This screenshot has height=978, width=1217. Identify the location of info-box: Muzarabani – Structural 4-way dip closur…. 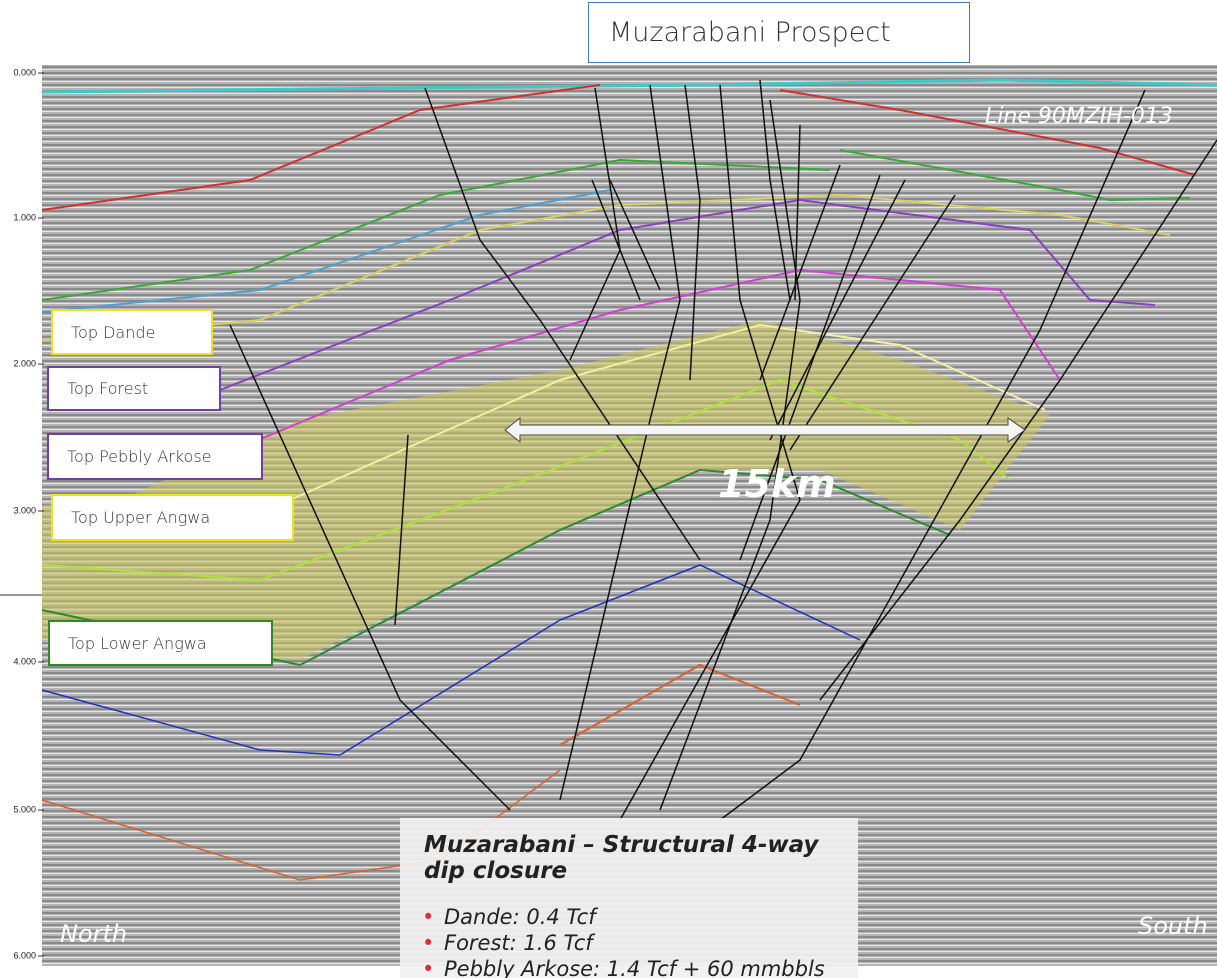
(629, 898).